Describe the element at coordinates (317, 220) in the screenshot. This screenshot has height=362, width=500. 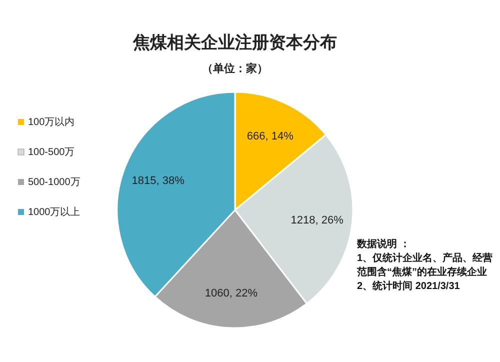
I see `data-label: 1218, 26%` at that location.